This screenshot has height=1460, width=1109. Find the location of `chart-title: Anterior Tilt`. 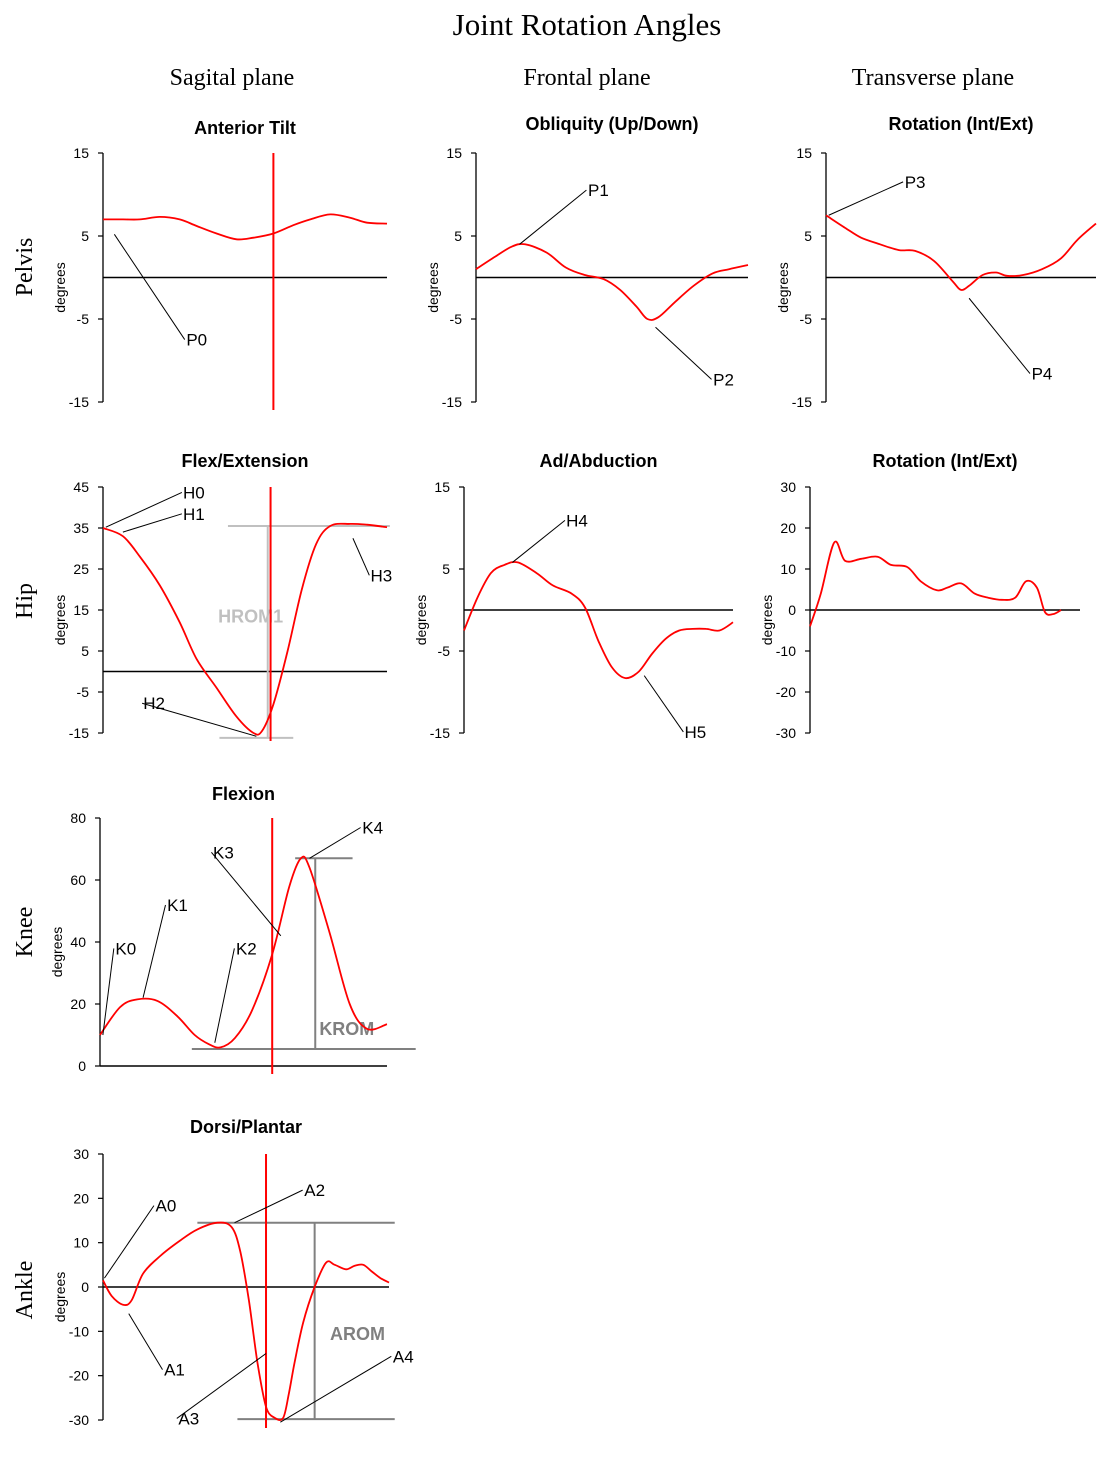

chart-title: Anterior Tilt is located at coordinates (245, 128).